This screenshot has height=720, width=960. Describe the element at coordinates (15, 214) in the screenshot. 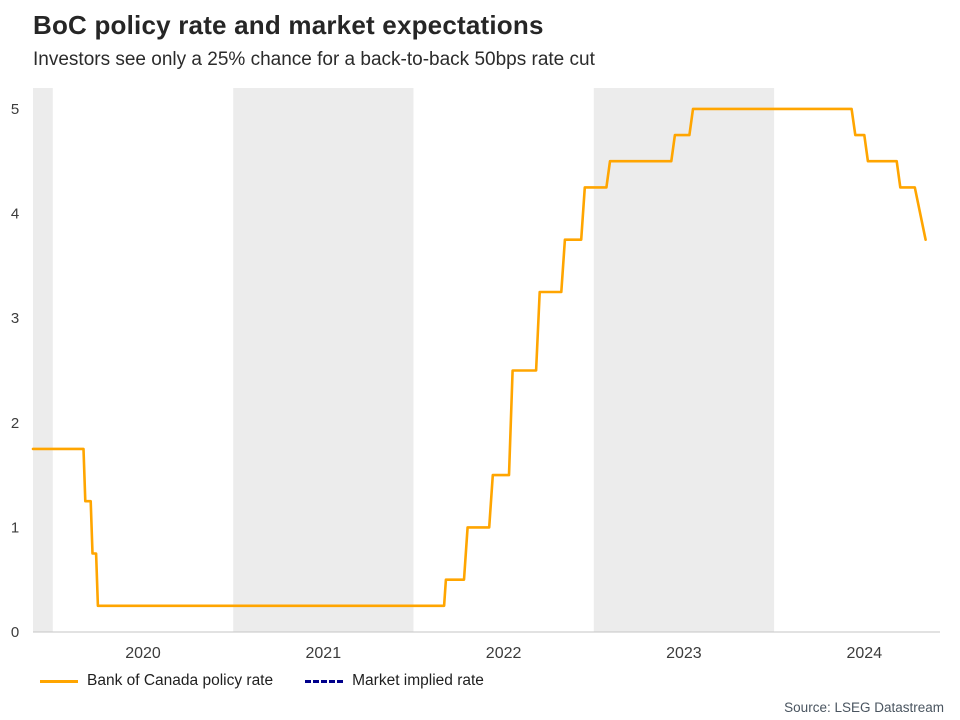

I see `y-tick-label: 4` at that location.